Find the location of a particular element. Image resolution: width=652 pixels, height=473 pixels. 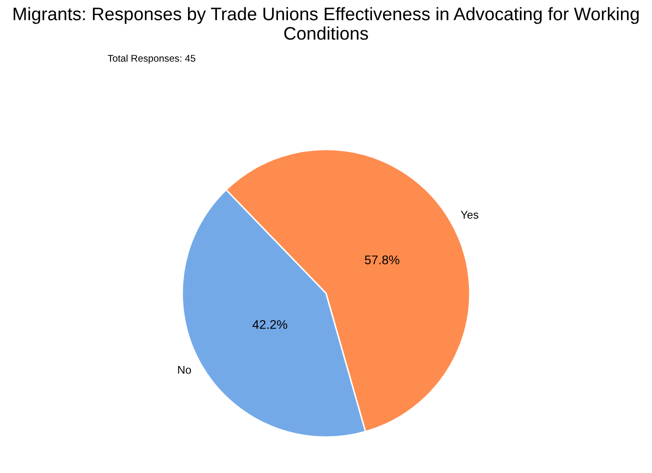

data-label: 42.2% is located at coordinates (270, 324).